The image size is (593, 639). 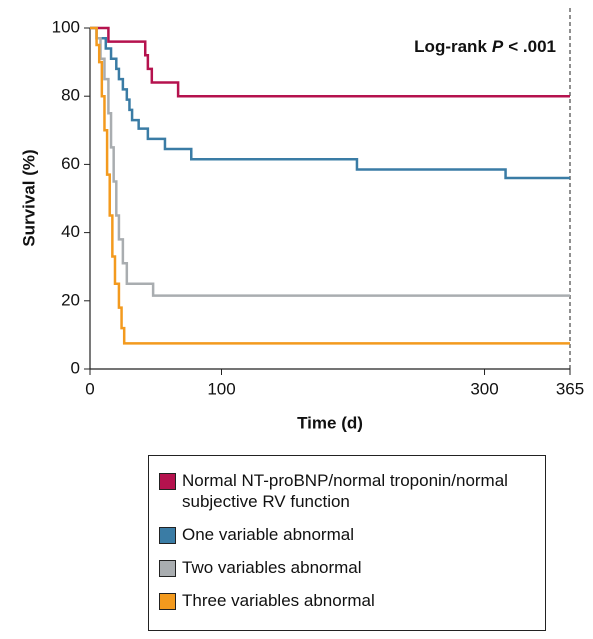 What do you see at coordinates (570, 388) in the screenshot?
I see `x-tick-label: 365` at bounding box center [570, 388].